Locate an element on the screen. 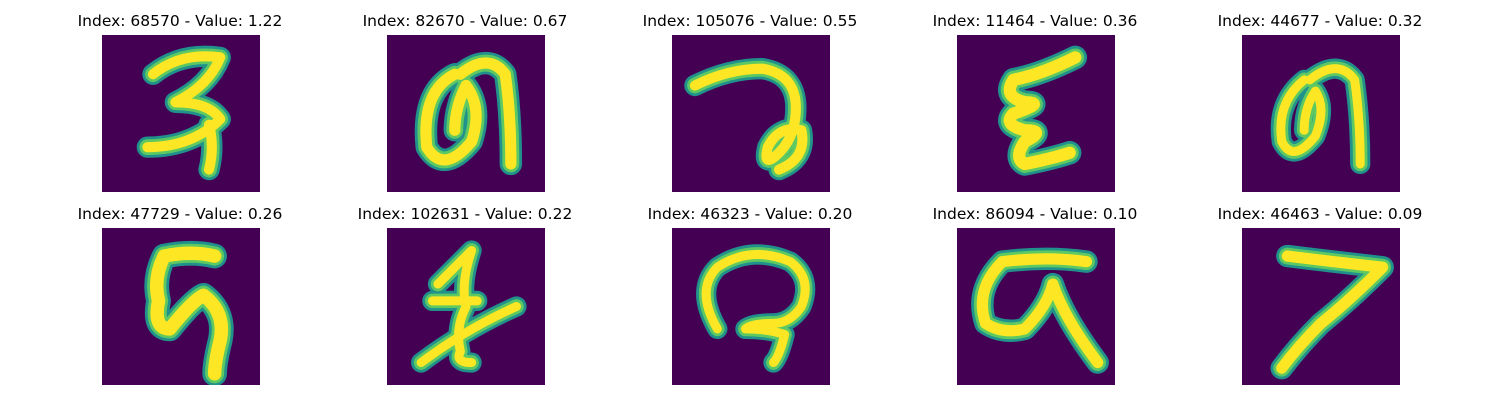  panel-title: Index: 102631 - Value: 0.22 is located at coordinates (465, 214).